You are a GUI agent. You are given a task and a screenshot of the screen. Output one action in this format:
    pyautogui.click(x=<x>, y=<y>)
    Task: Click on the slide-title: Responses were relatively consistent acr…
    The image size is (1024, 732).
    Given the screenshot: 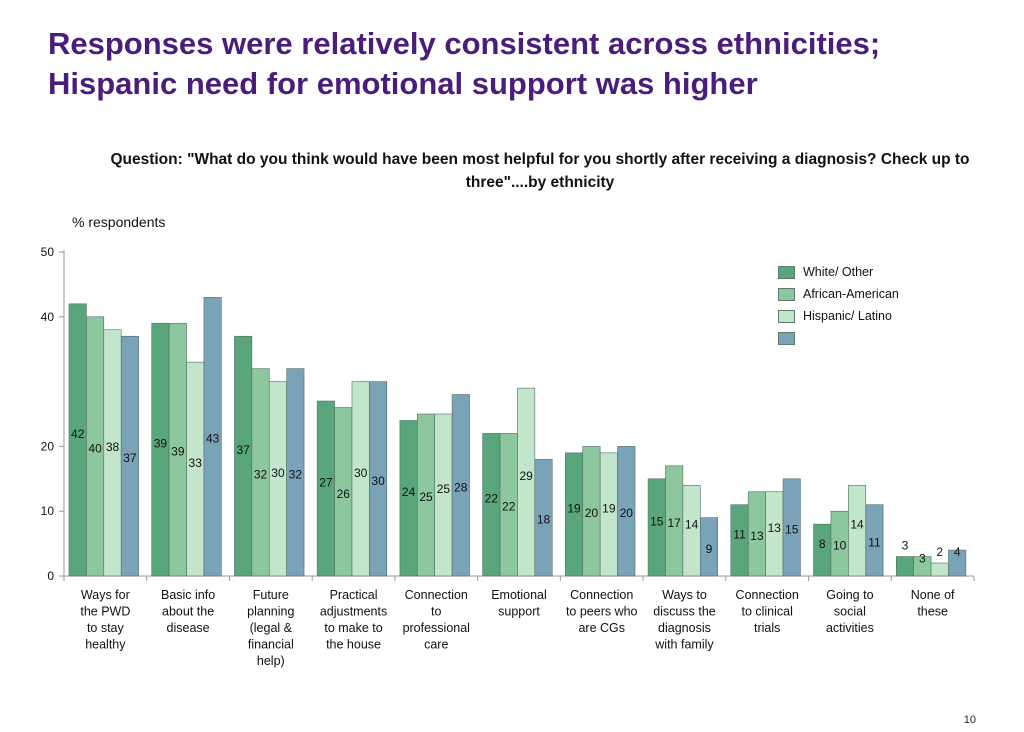 What is the action you would take?
    pyautogui.click(x=518, y=64)
    